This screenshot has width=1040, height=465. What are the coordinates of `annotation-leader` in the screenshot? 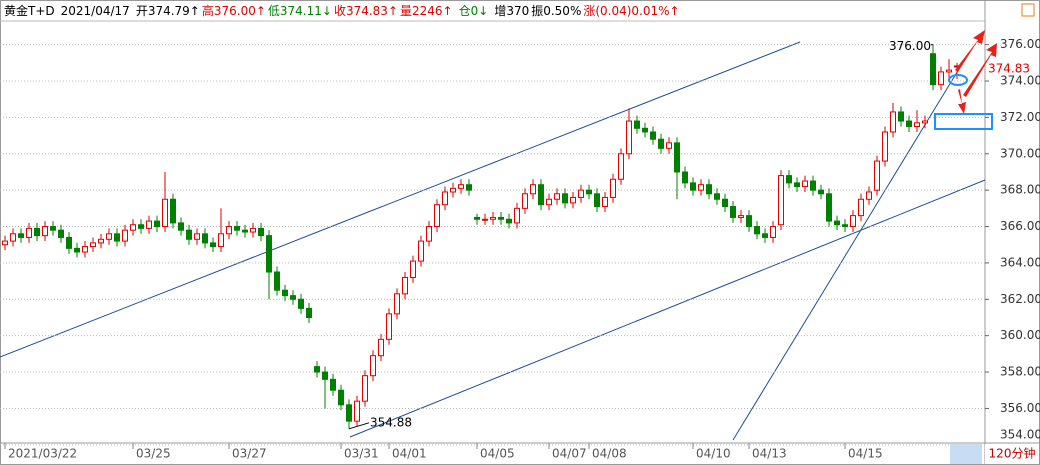 It's located at (359, 426).